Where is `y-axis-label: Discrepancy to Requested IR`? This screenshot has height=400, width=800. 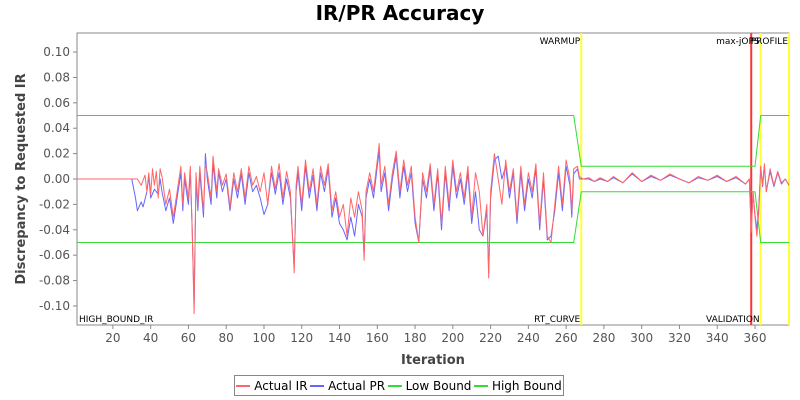
y-axis-label: Discrepancy to Requested IR is located at coordinates (21, 178).